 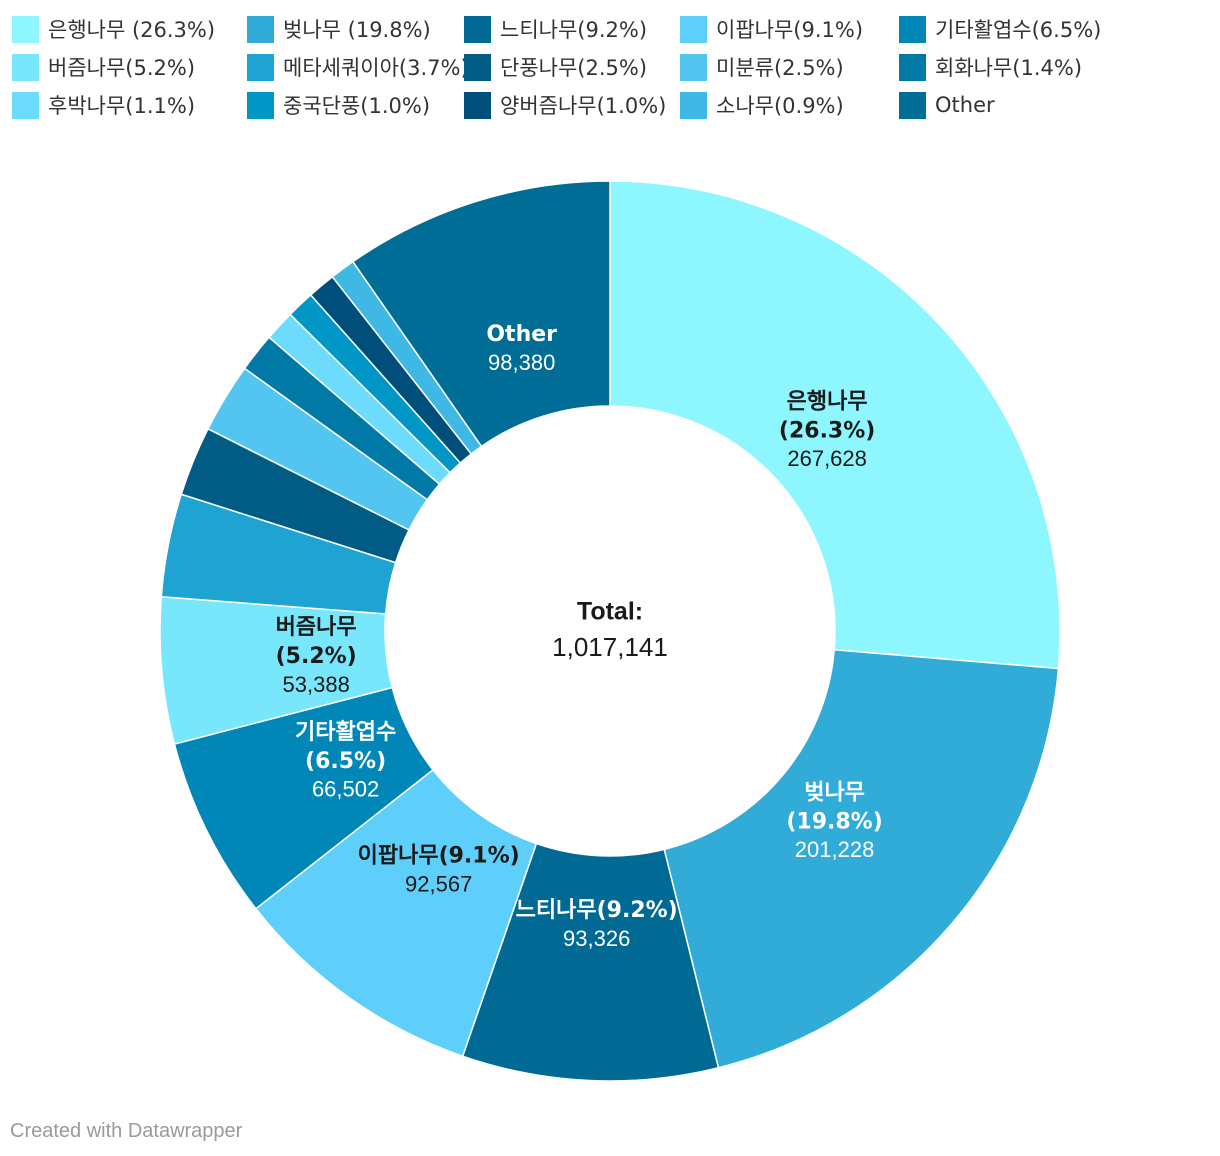 I want to click on slice-value: 66,502, so click(x=345, y=789).